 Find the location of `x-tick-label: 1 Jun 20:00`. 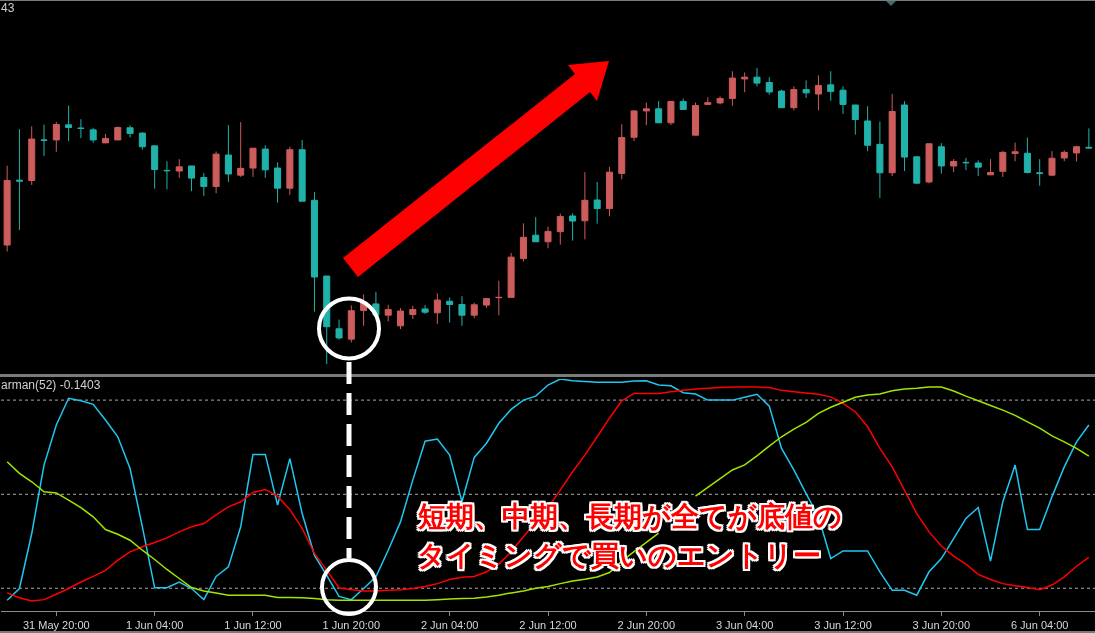

x-tick-label: 1 Jun 20:00 is located at coordinates (351, 625).